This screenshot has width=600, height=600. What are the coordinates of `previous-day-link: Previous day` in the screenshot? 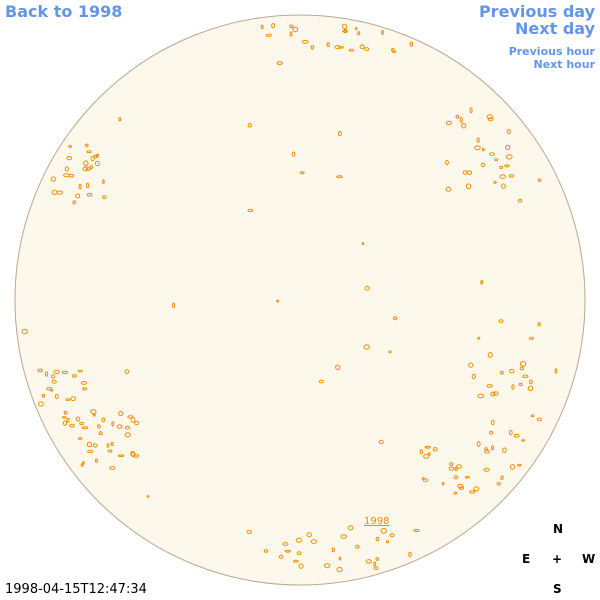 It's located at (536, 11).